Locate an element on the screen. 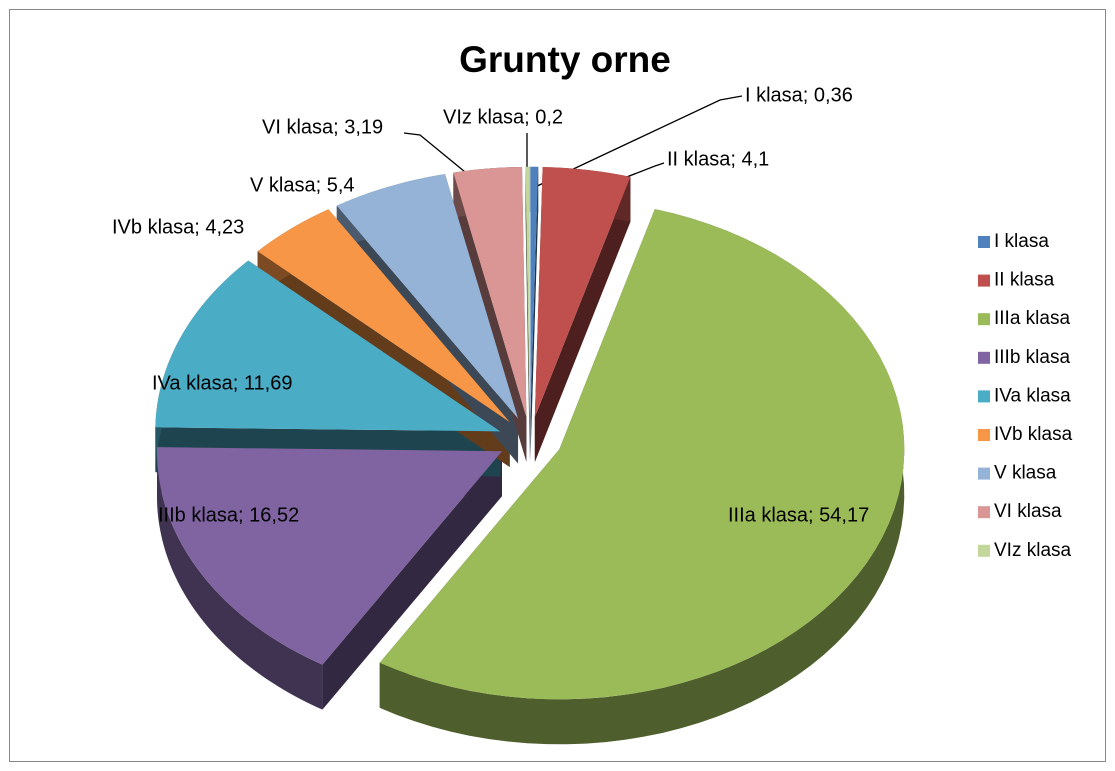  data-label: II klasa; 4,1 is located at coordinates (718, 159).